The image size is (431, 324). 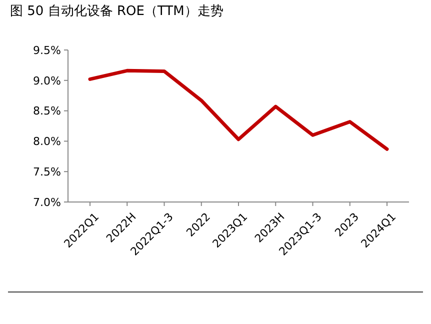 What do you see at coordinates (47, 171) in the screenshot?
I see `y-tick-label: 7.5%` at bounding box center [47, 171].